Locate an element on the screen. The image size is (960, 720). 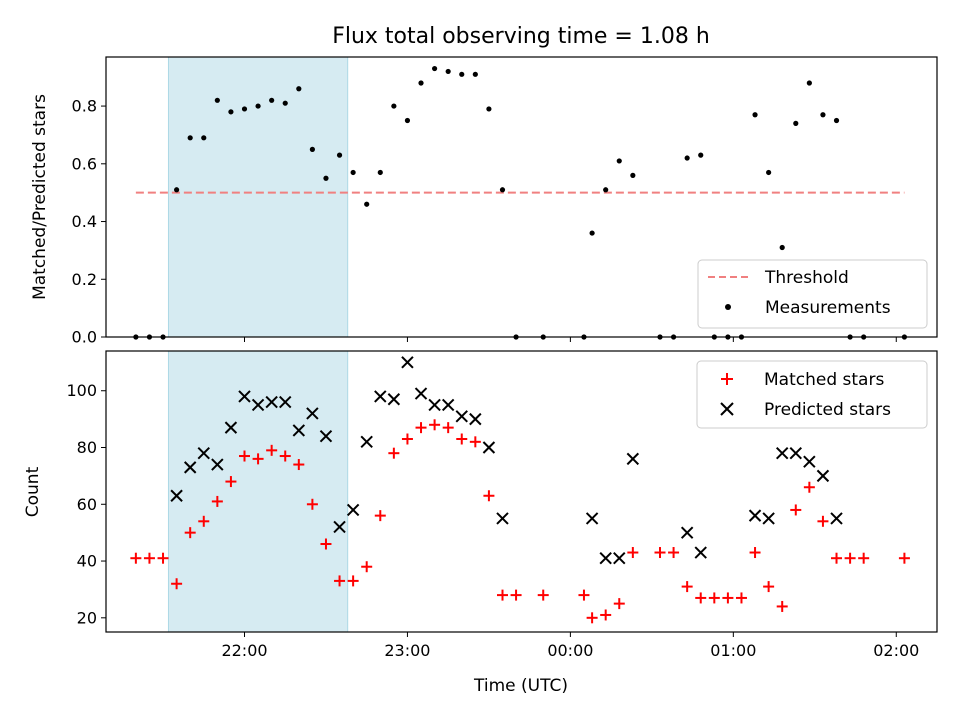
y-tick-label: 20 is located at coordinates (87, 617).